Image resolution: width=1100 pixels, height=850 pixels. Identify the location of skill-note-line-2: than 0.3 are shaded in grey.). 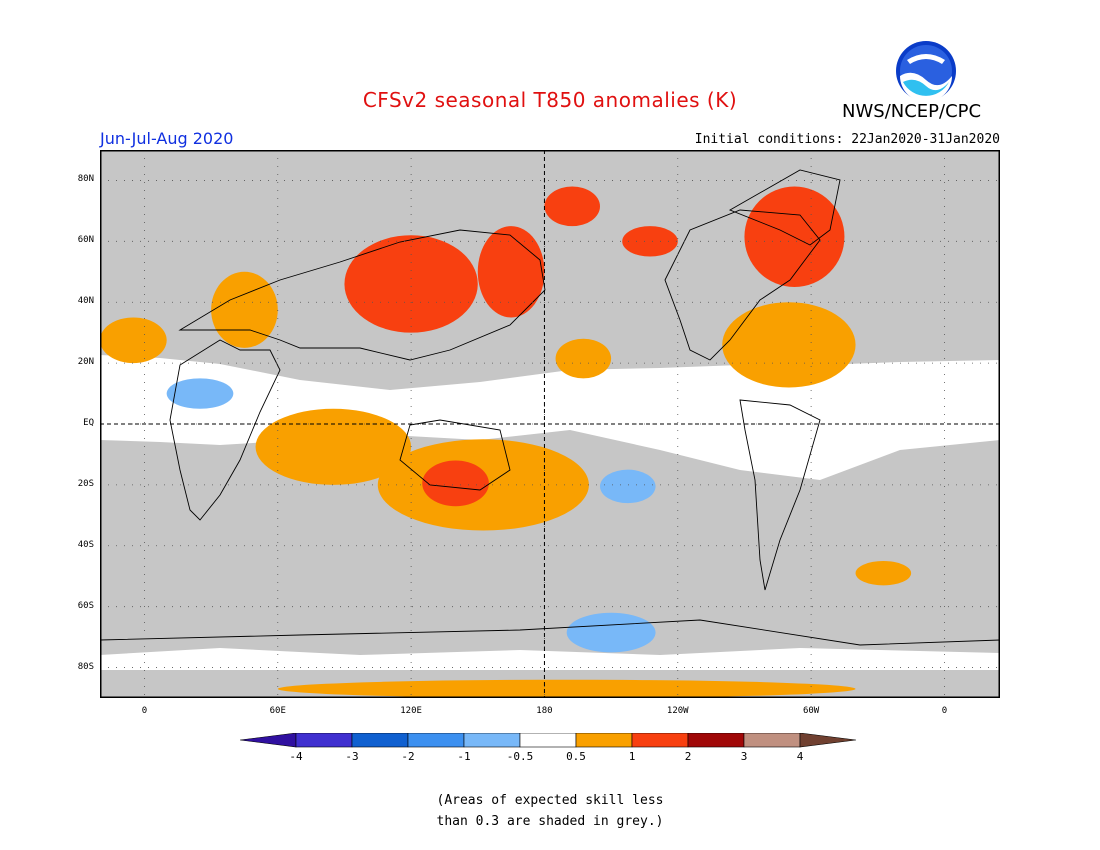
(550, 821).